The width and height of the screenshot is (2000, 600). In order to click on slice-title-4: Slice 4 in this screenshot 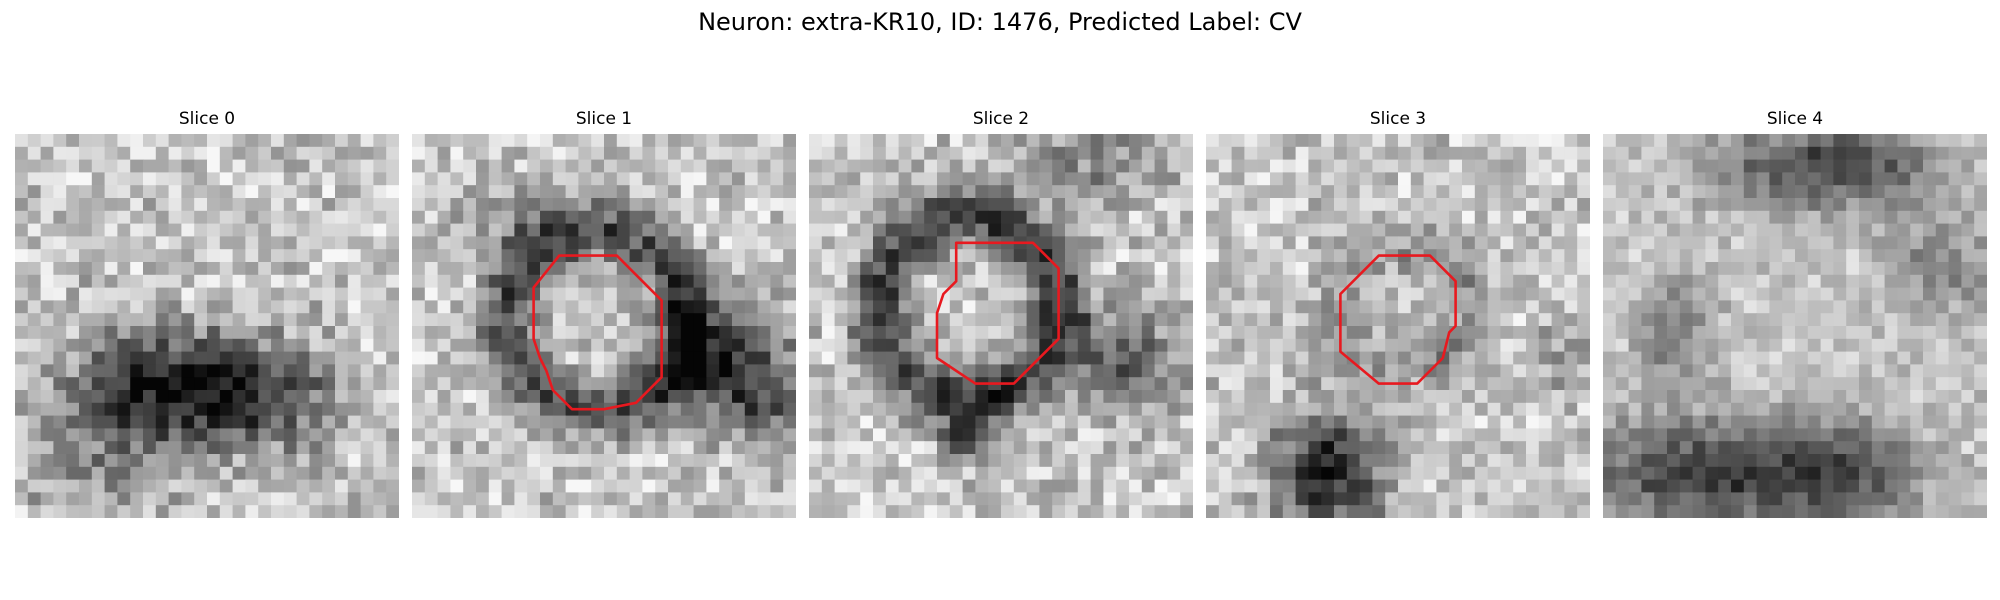, I will do `click(1795, 119)`.